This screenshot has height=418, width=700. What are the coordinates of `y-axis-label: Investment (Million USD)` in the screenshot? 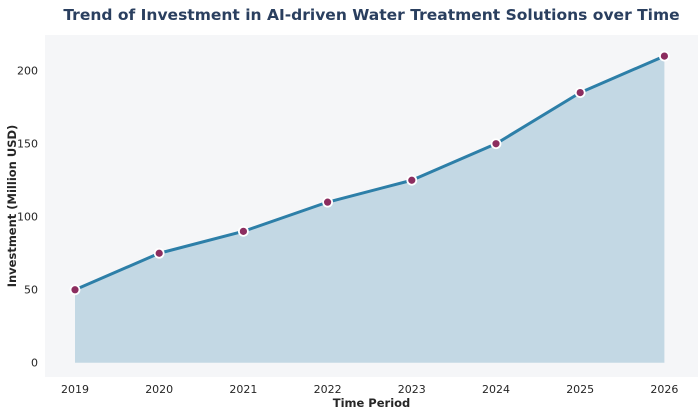 It's located at (12, 206).